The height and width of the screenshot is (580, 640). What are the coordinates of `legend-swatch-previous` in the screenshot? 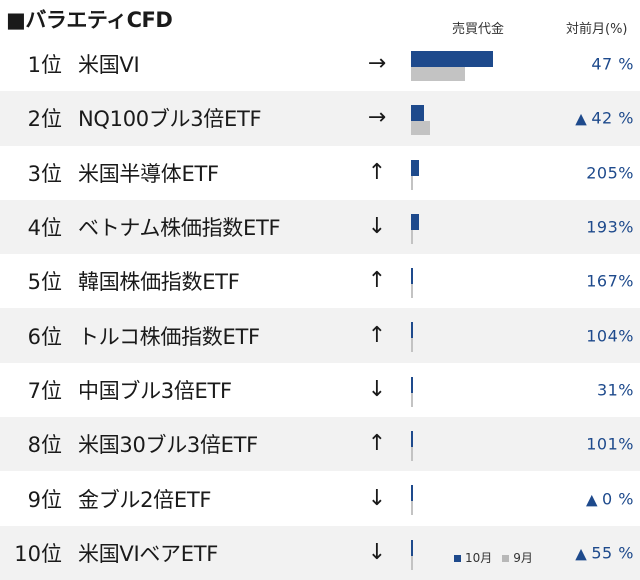 It's located at (506, 558).